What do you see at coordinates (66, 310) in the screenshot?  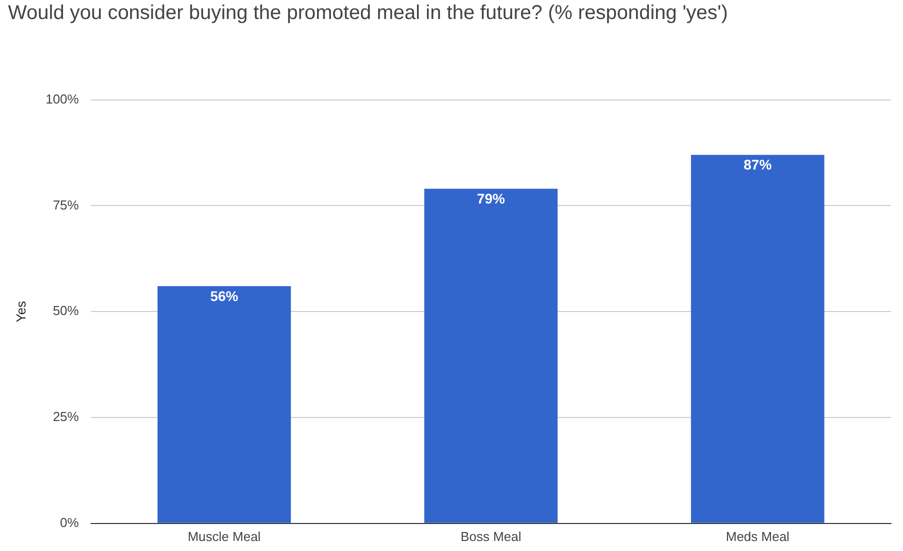 I see `y-tick-label: 50%` at bounding box center [66, 310].